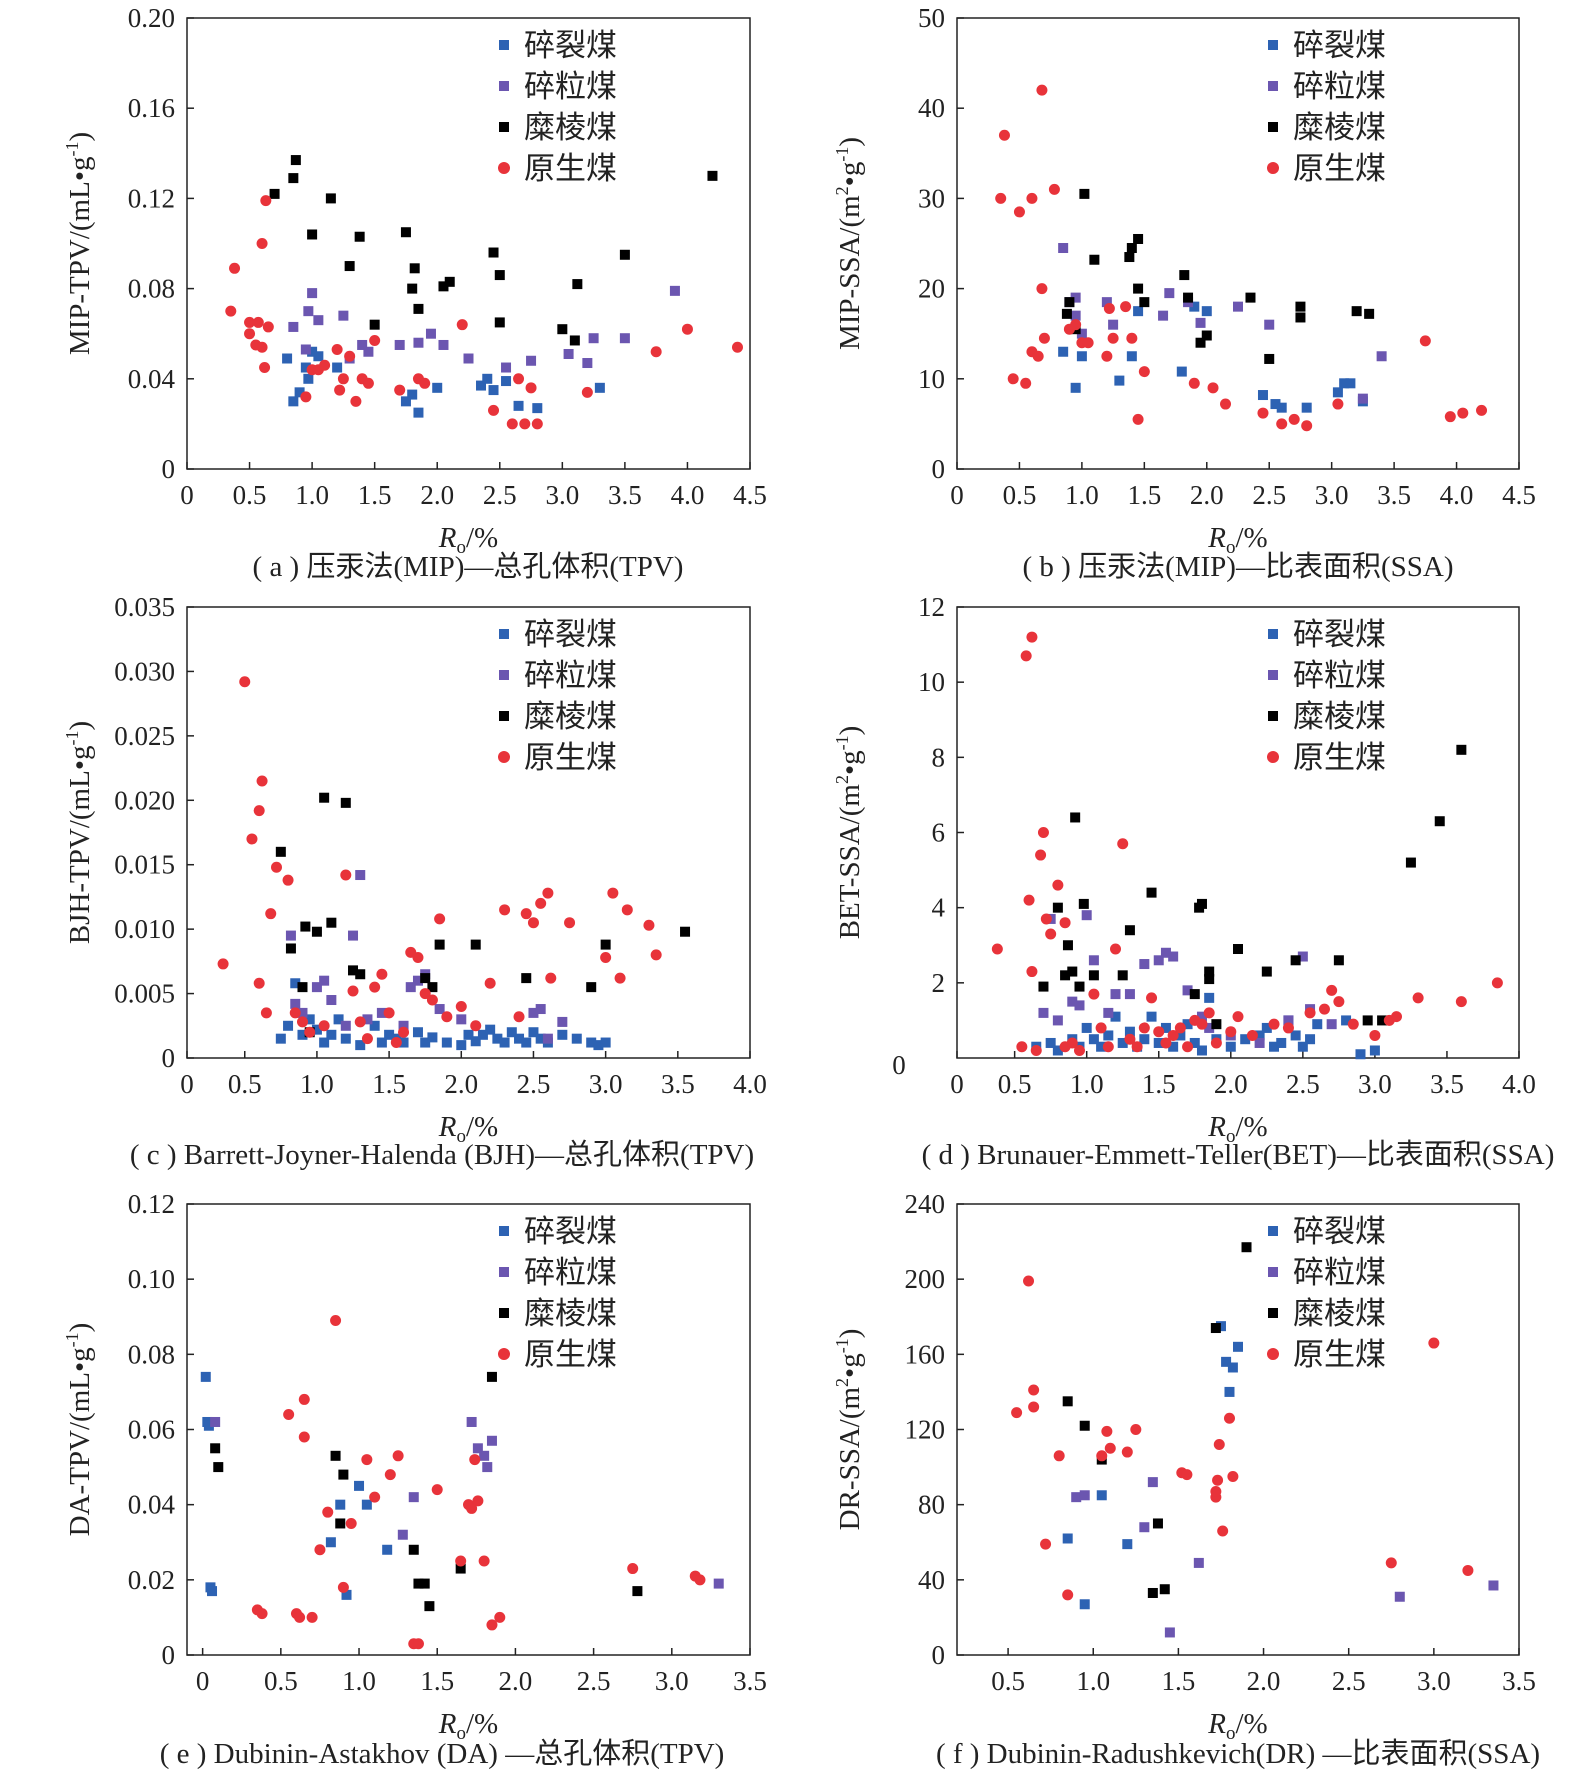 This screenshot has width=1588, height=1780. Describe the element at coordinates (1231, 1084) in the screenshot. I see `x-tick-label: 2.0` at that location.